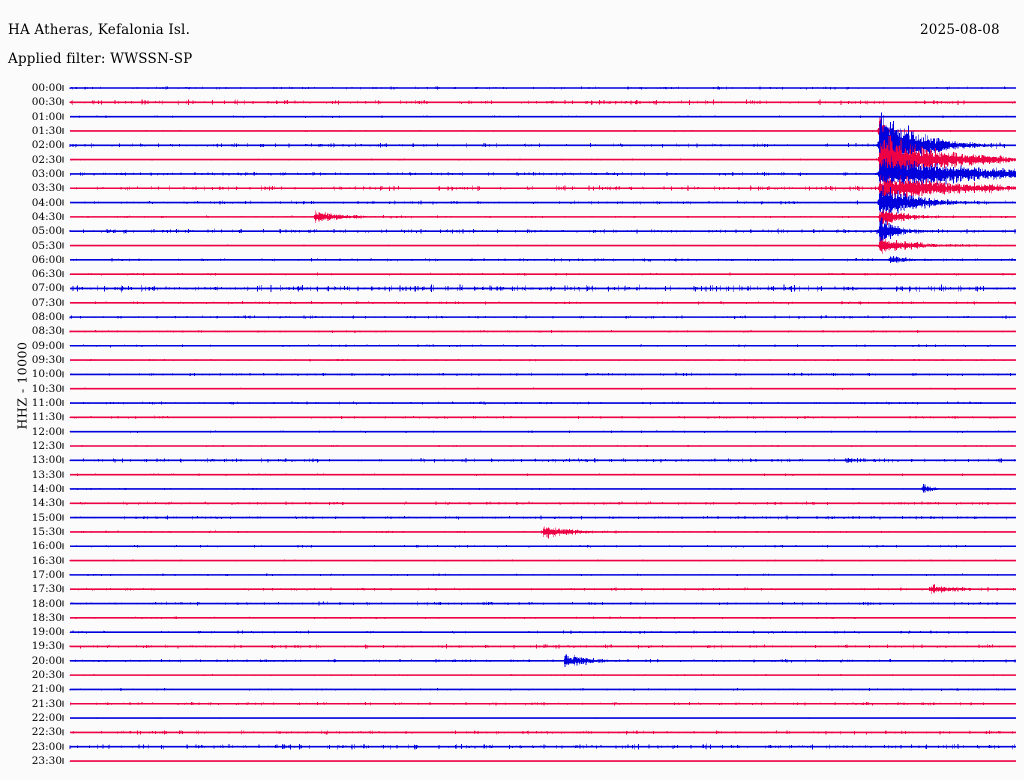 The image size is (1024, 780). I want to click on time-label-2230: 22:30, so click(46, 732).